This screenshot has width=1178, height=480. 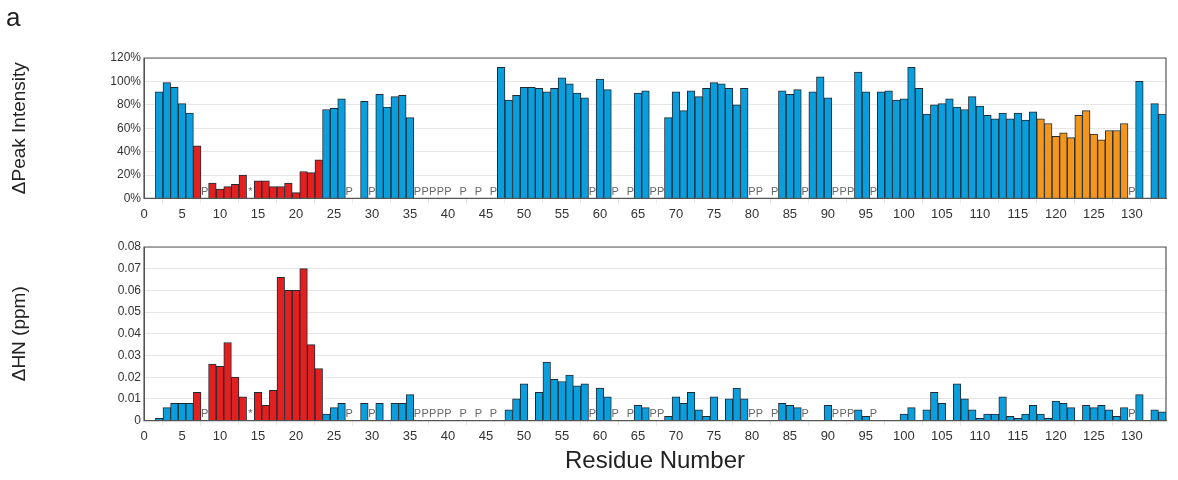 I want to click on x-tick-label: 40, so click(x=448, y=213).